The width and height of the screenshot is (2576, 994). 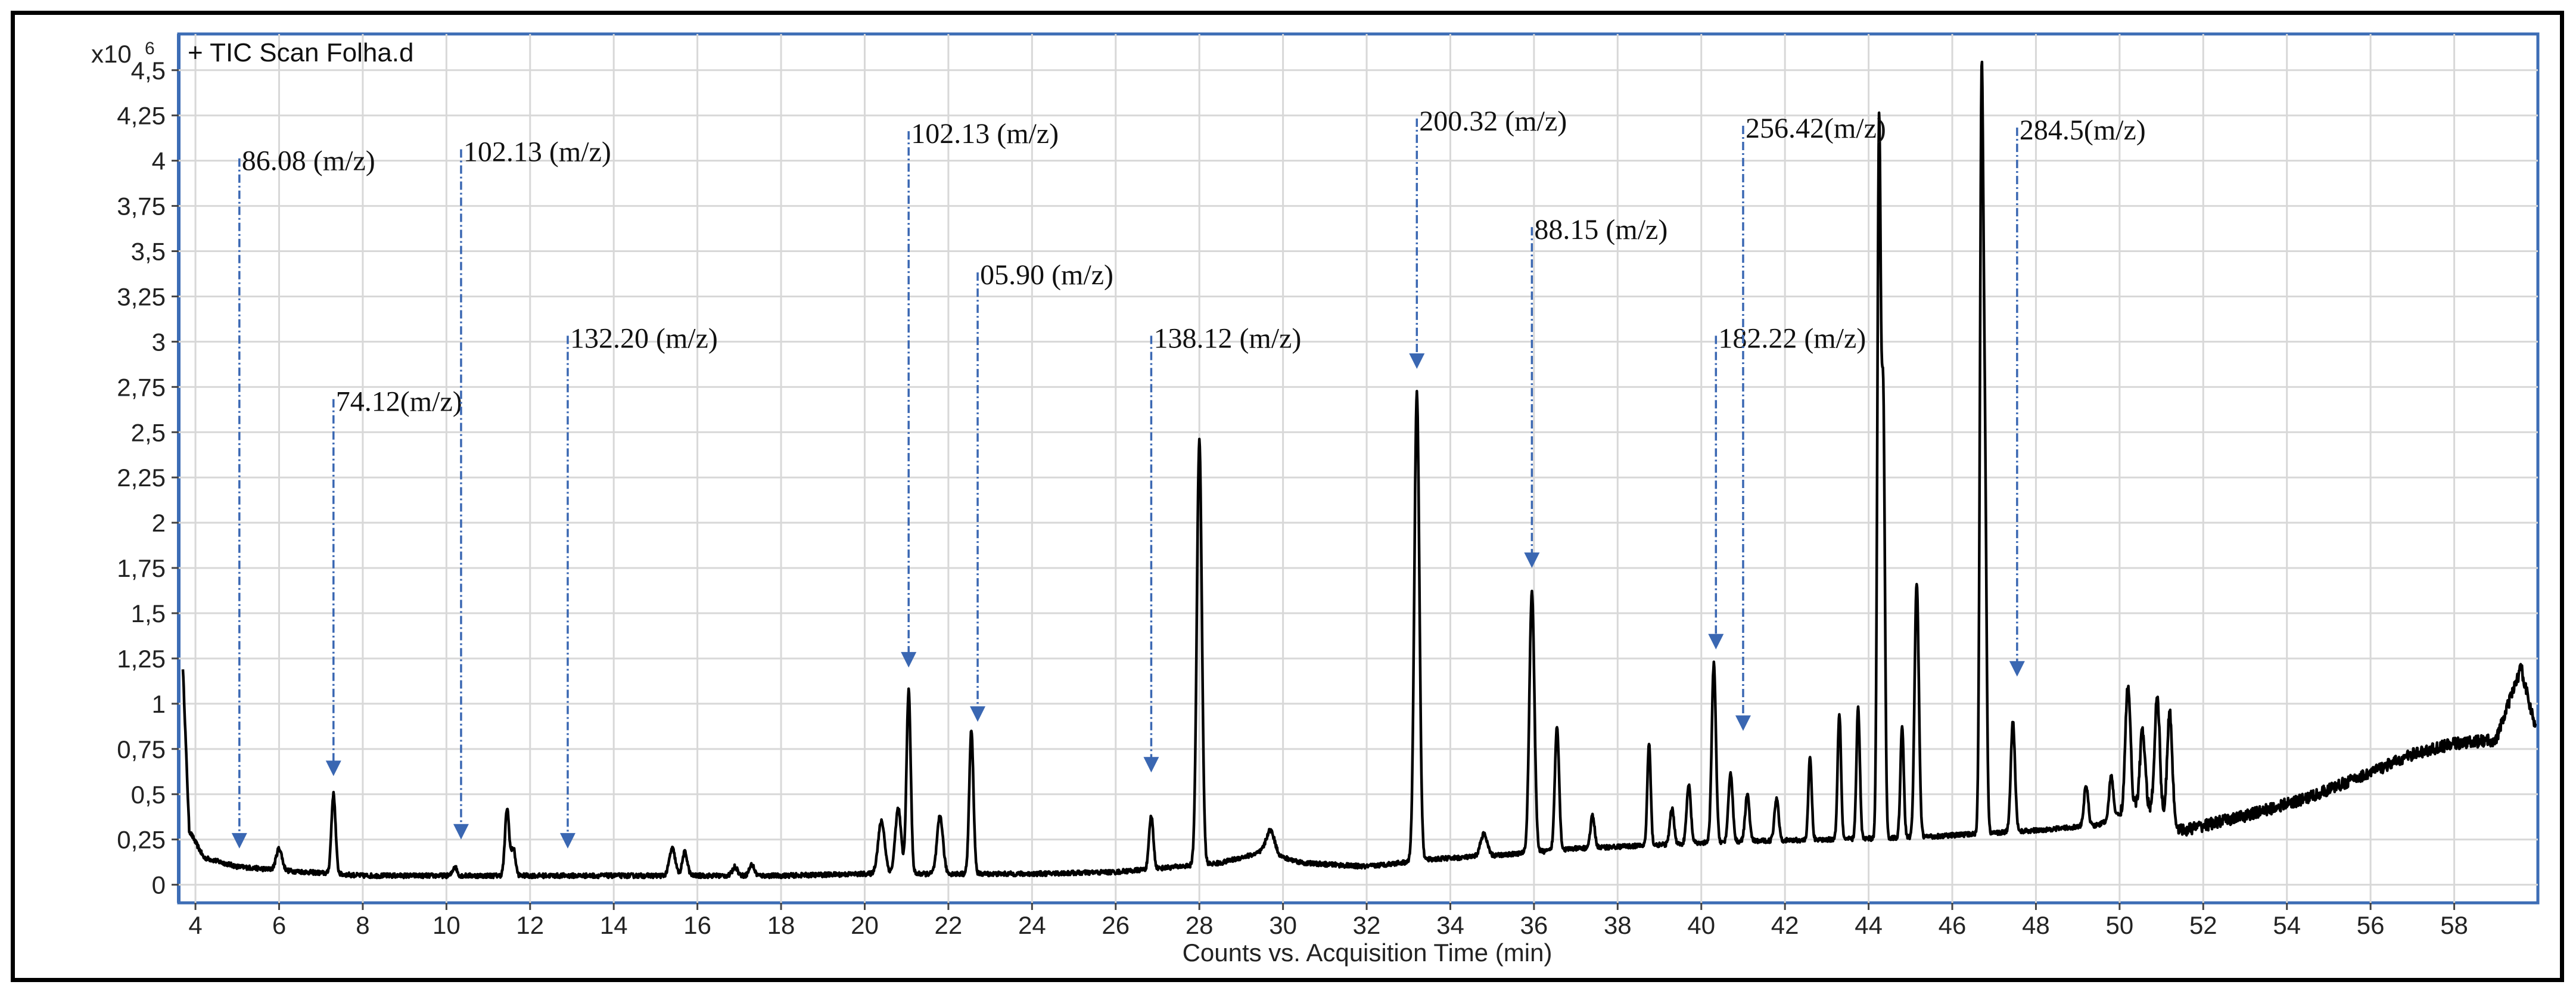 What do you see at coordinates (1283, 925) in the screenshot?
I see `x-tick-label: 30` at bounding box center [1283, 925].